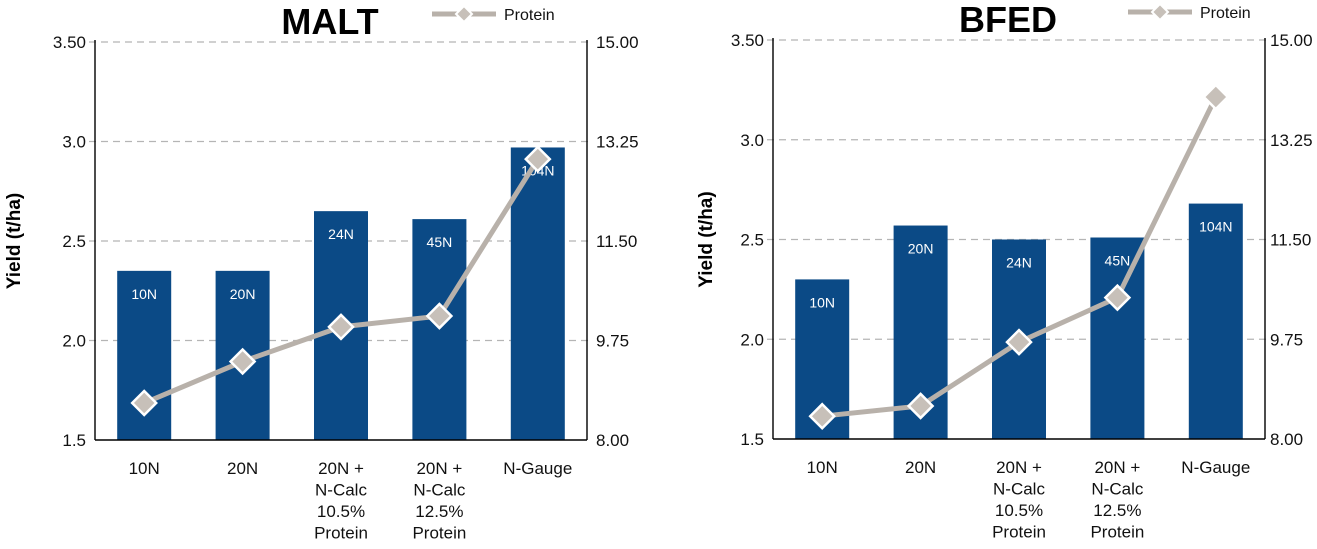 The height and width of the screenshot is (549, 1317). I want to click on chart-title: BFED, so click(1008, 20).